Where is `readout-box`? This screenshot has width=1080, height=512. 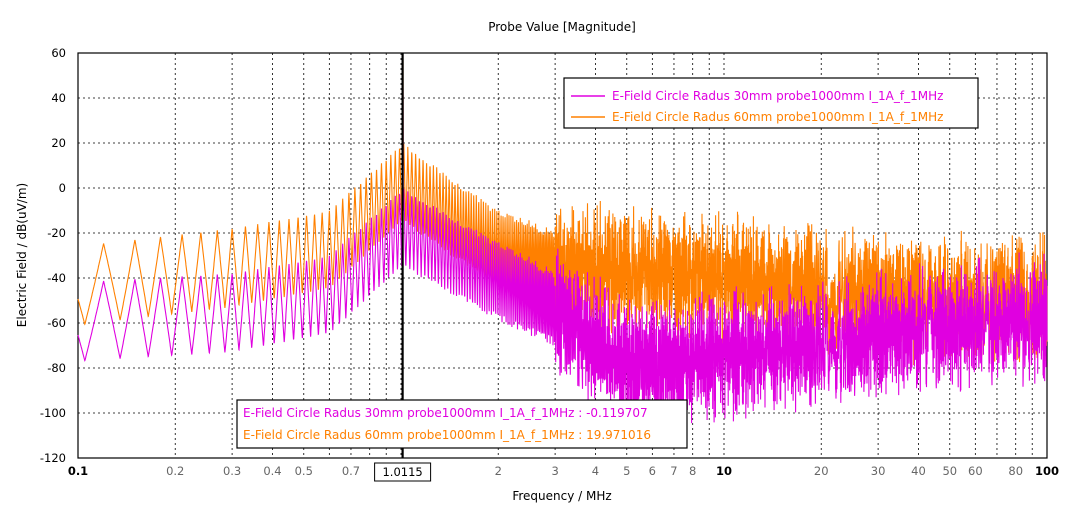 readout-box is located at coordinates (462, 424).